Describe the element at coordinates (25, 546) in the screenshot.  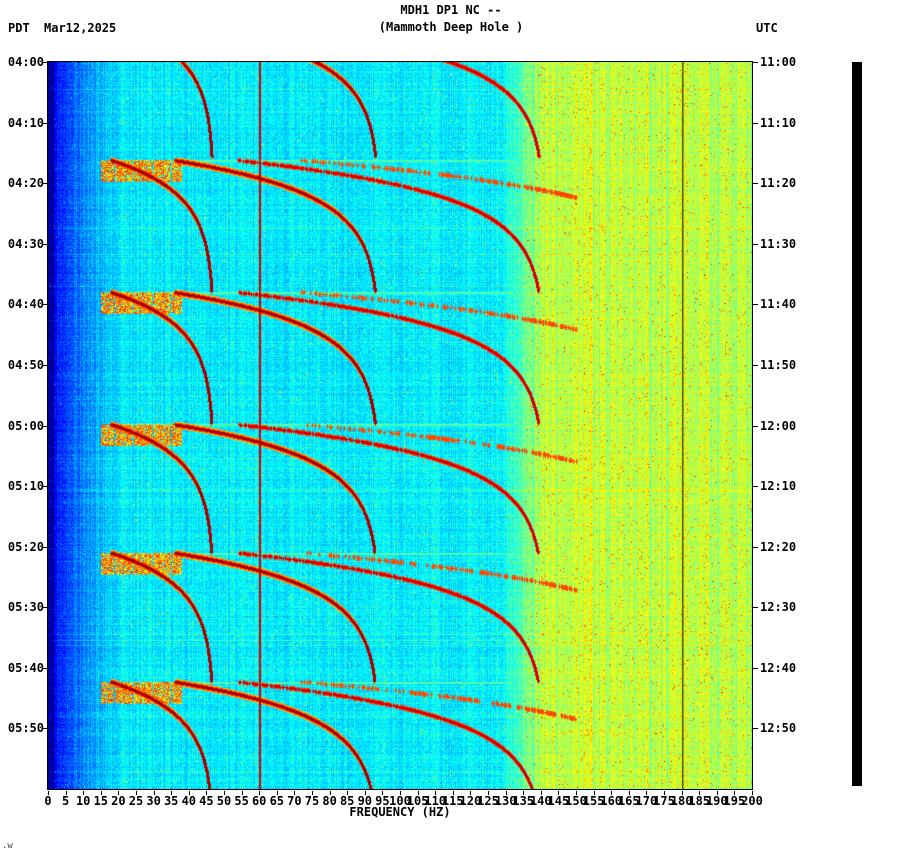
I see `y-axis-left-label: 05:20` at that location.